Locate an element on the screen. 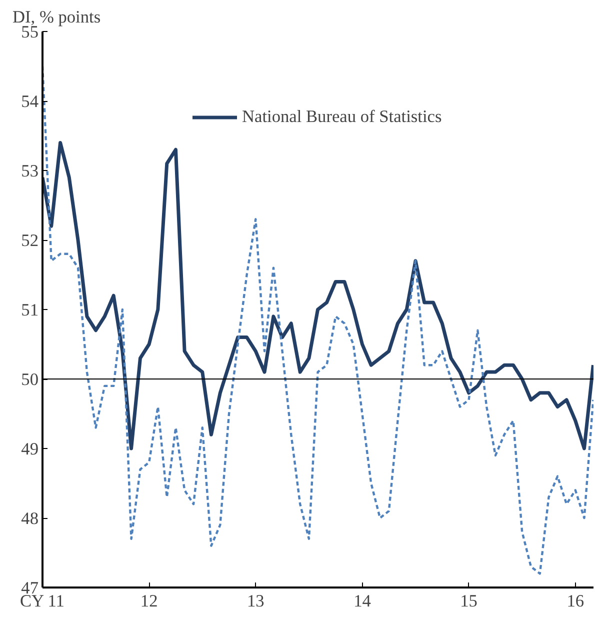 This screenshot has height=617, width=595. y-tick-label: 52 is located at coordinates (29, 240).